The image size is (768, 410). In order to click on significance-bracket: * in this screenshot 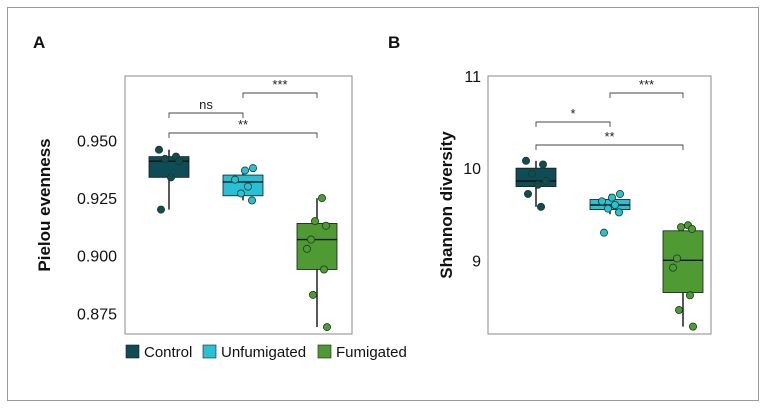, I will do `click(573, 116)`.